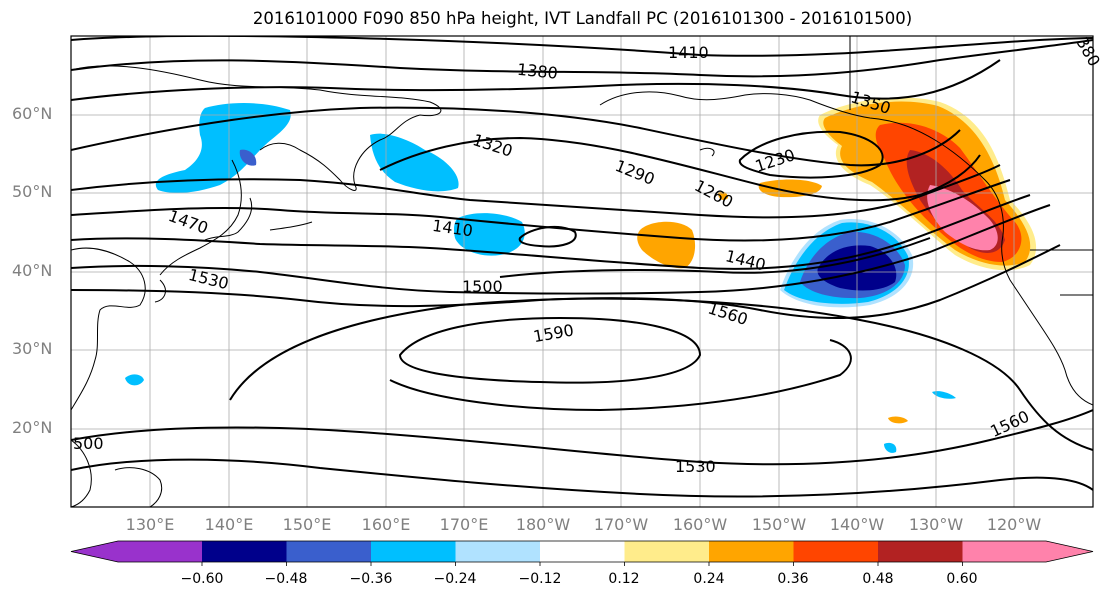 The image size is (1105, 601). I want to click on contour-label: 1470, so click(188, 222).